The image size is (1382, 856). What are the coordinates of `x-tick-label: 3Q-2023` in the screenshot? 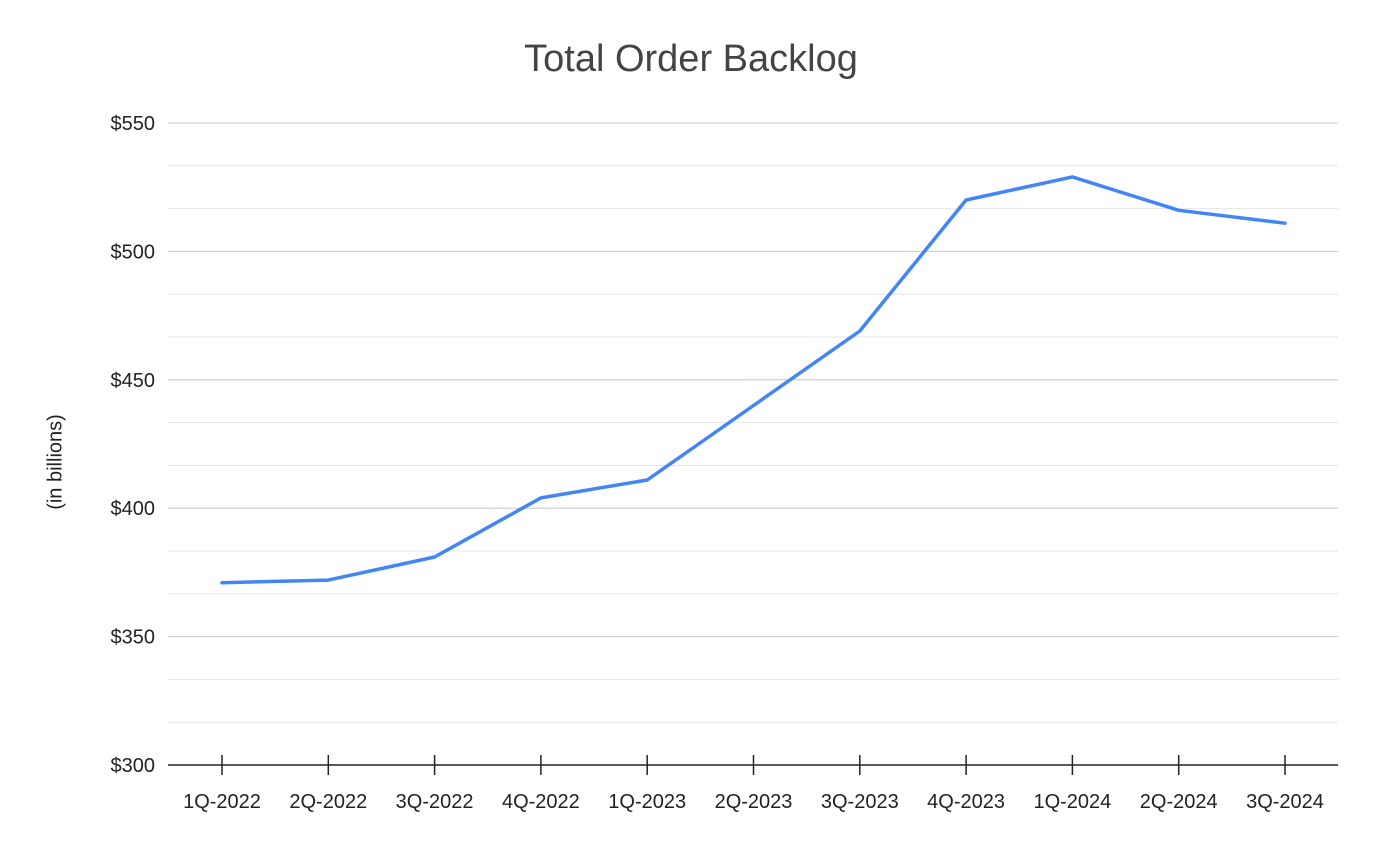 It's located at (860, 802).